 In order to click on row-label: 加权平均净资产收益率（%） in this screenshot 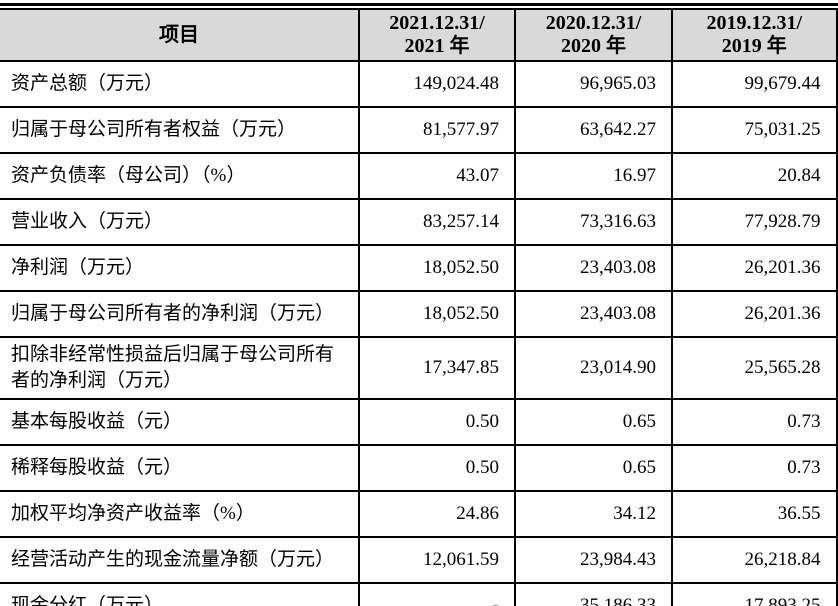, I will do `click(180, 514)`.